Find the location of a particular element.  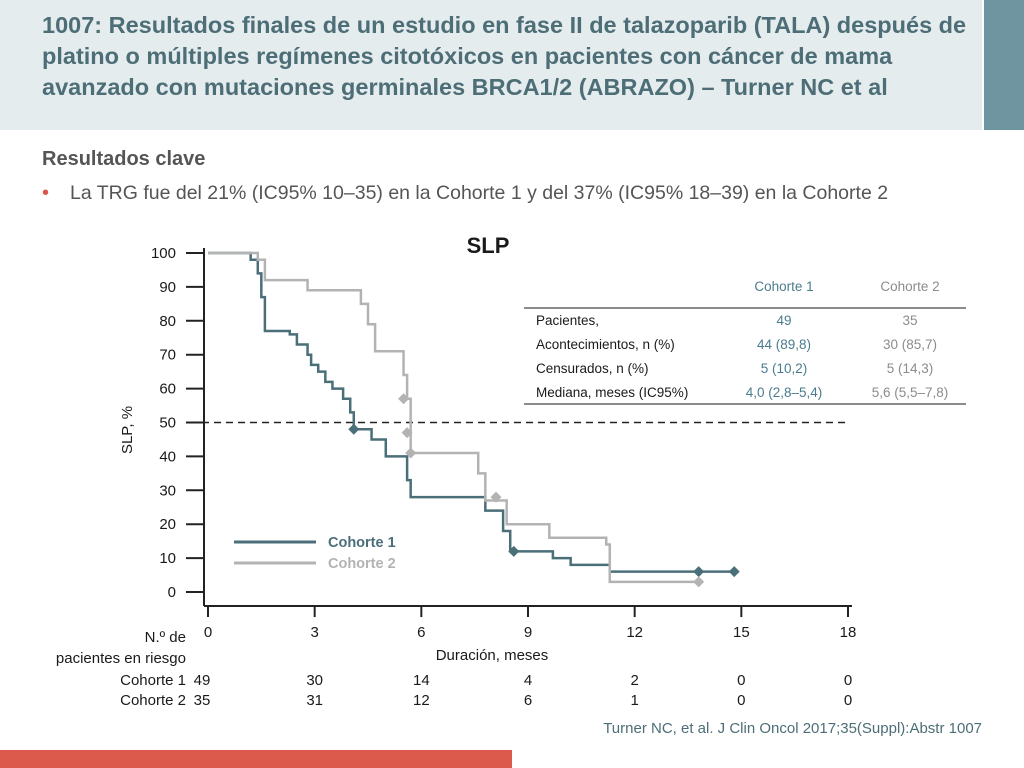

table-cell-cohort-1: 44 (89,8) is located at coordinates (784, 344).